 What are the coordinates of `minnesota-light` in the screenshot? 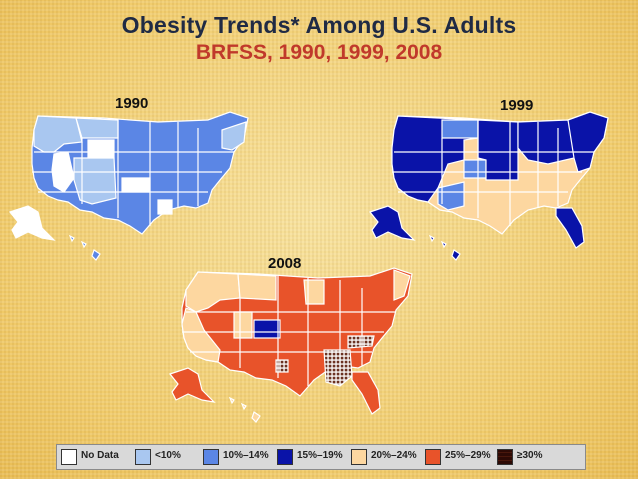 It's located at (314, 292).